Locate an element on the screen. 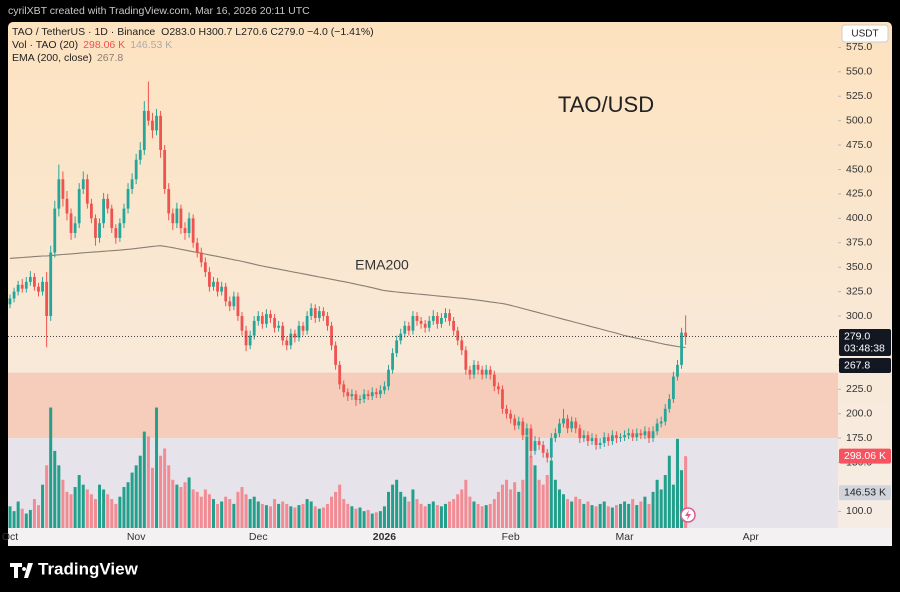  volume-ma-label: 146.53 K is located at coordinates (865, 492).